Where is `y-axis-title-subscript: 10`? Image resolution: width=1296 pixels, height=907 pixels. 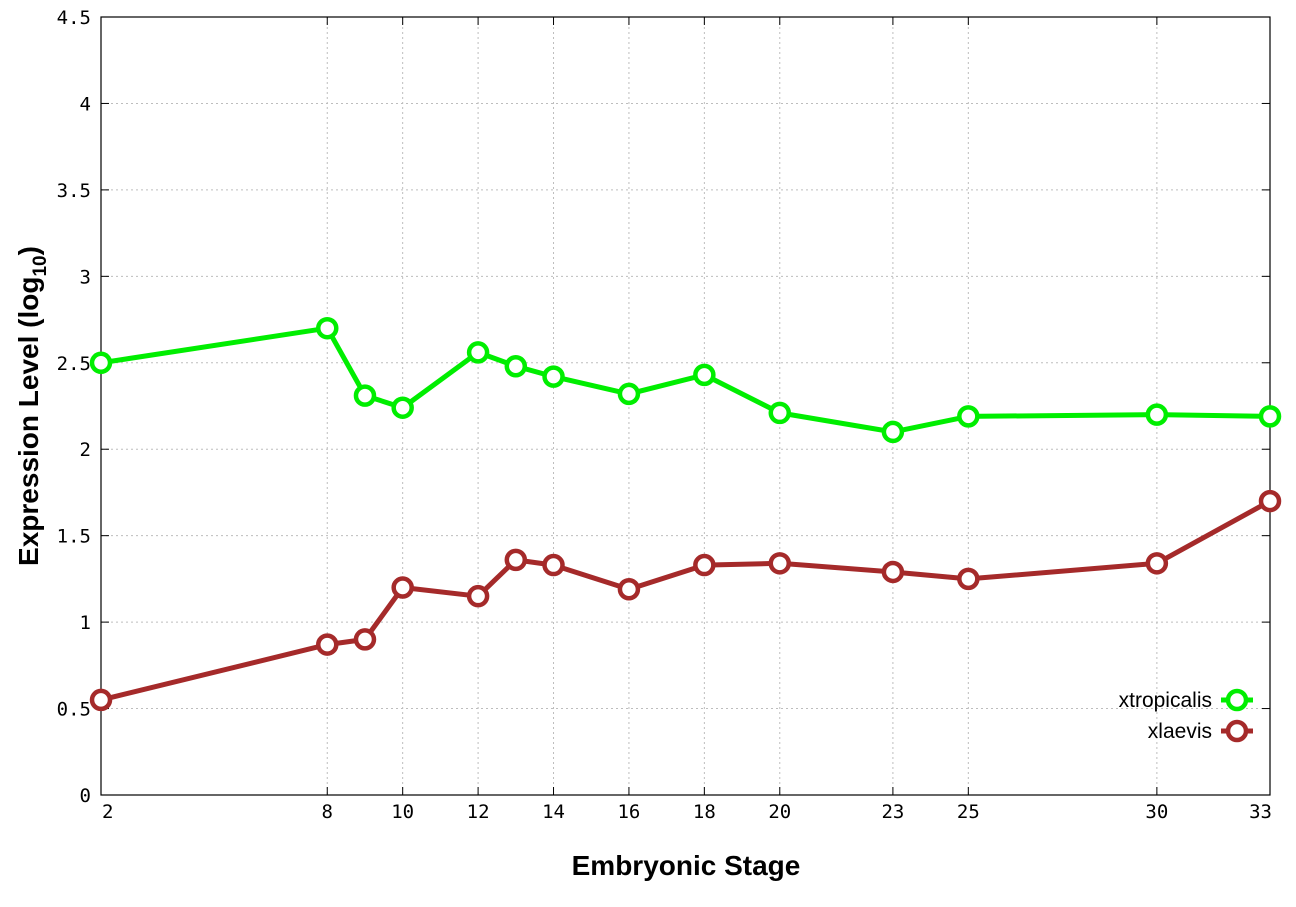
y-axis-title-subscript: 10 is located at coordinates (40, 265).